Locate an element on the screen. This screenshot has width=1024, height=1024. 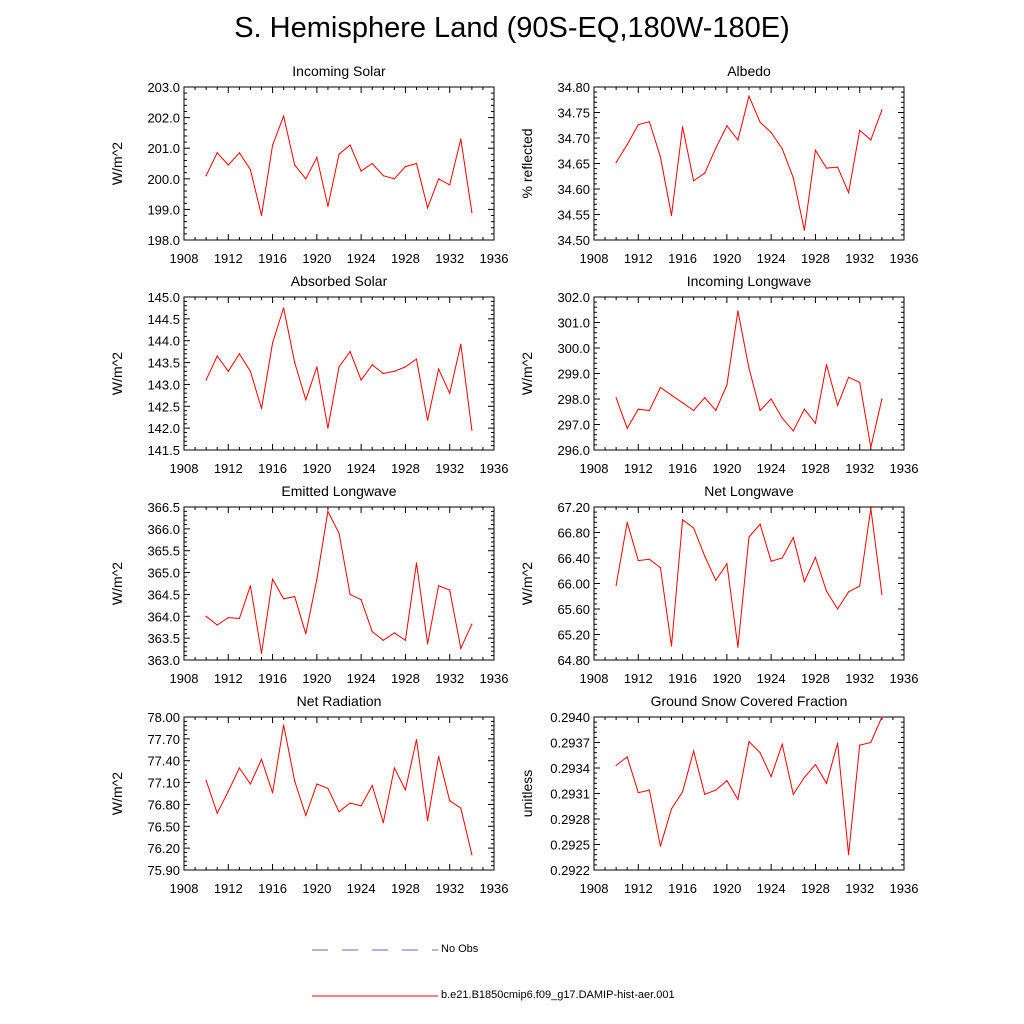
series-line is located at coordinates (749, 162).